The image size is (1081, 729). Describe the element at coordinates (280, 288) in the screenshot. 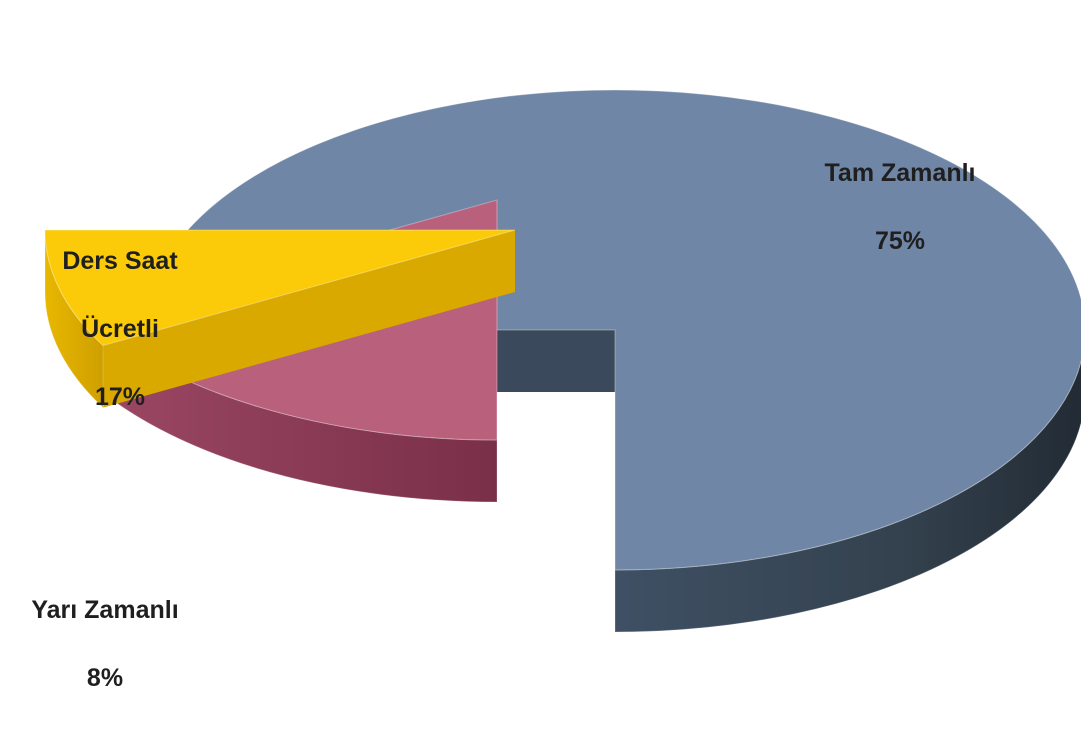

I see `slice-top` at that location.